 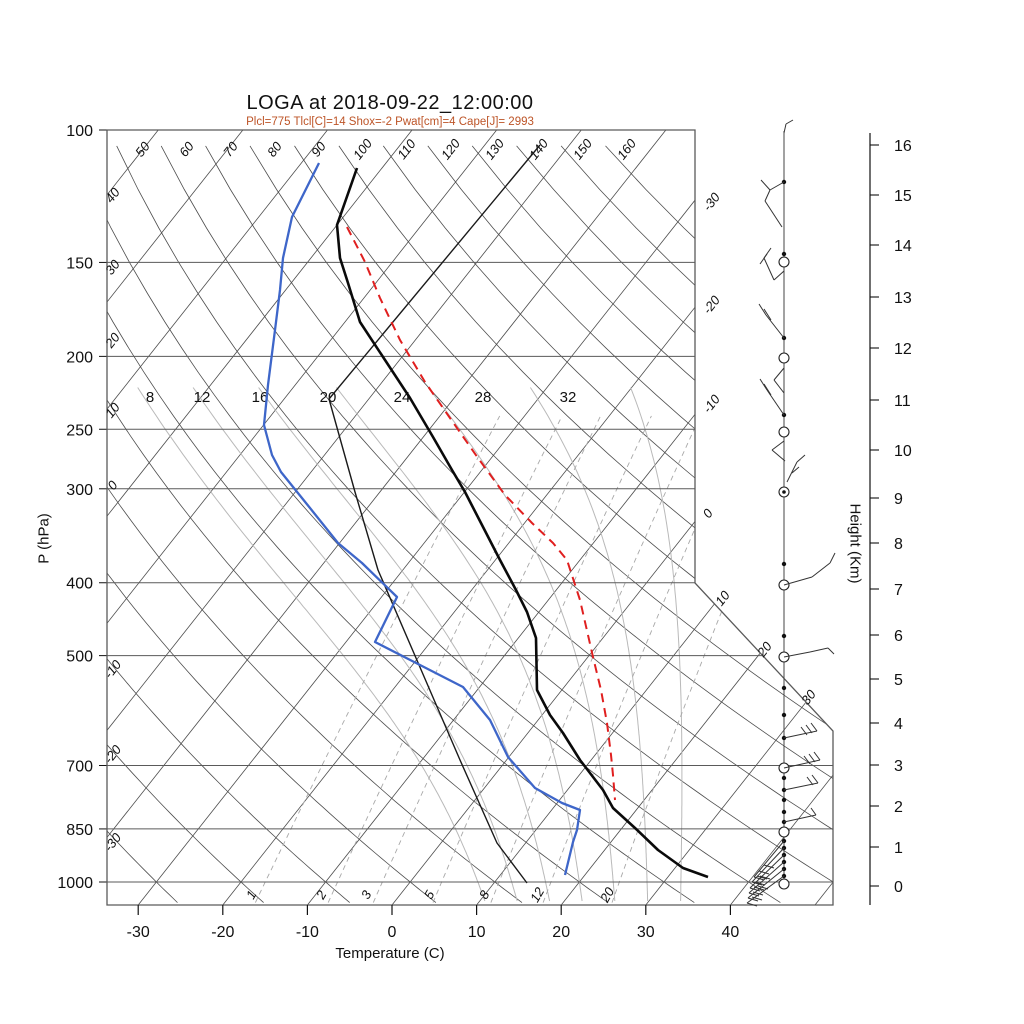 I want to click on moist-adiabat-label: 12, so click(x=202, y=397).